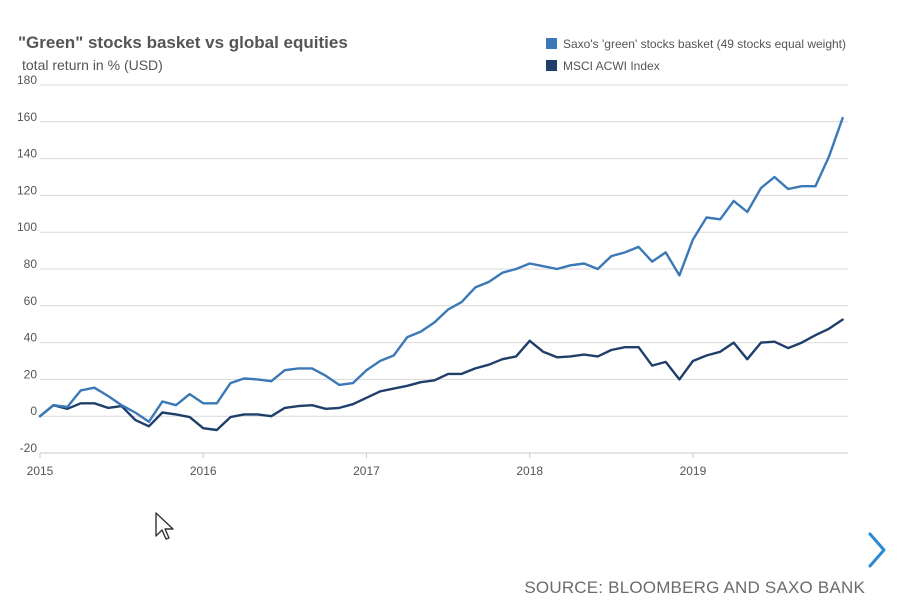 This screenshot has height=611, width=897. Describe the element at coordinates (877, 550) in the screenshot. I see `chevron-right-icon` at that location.